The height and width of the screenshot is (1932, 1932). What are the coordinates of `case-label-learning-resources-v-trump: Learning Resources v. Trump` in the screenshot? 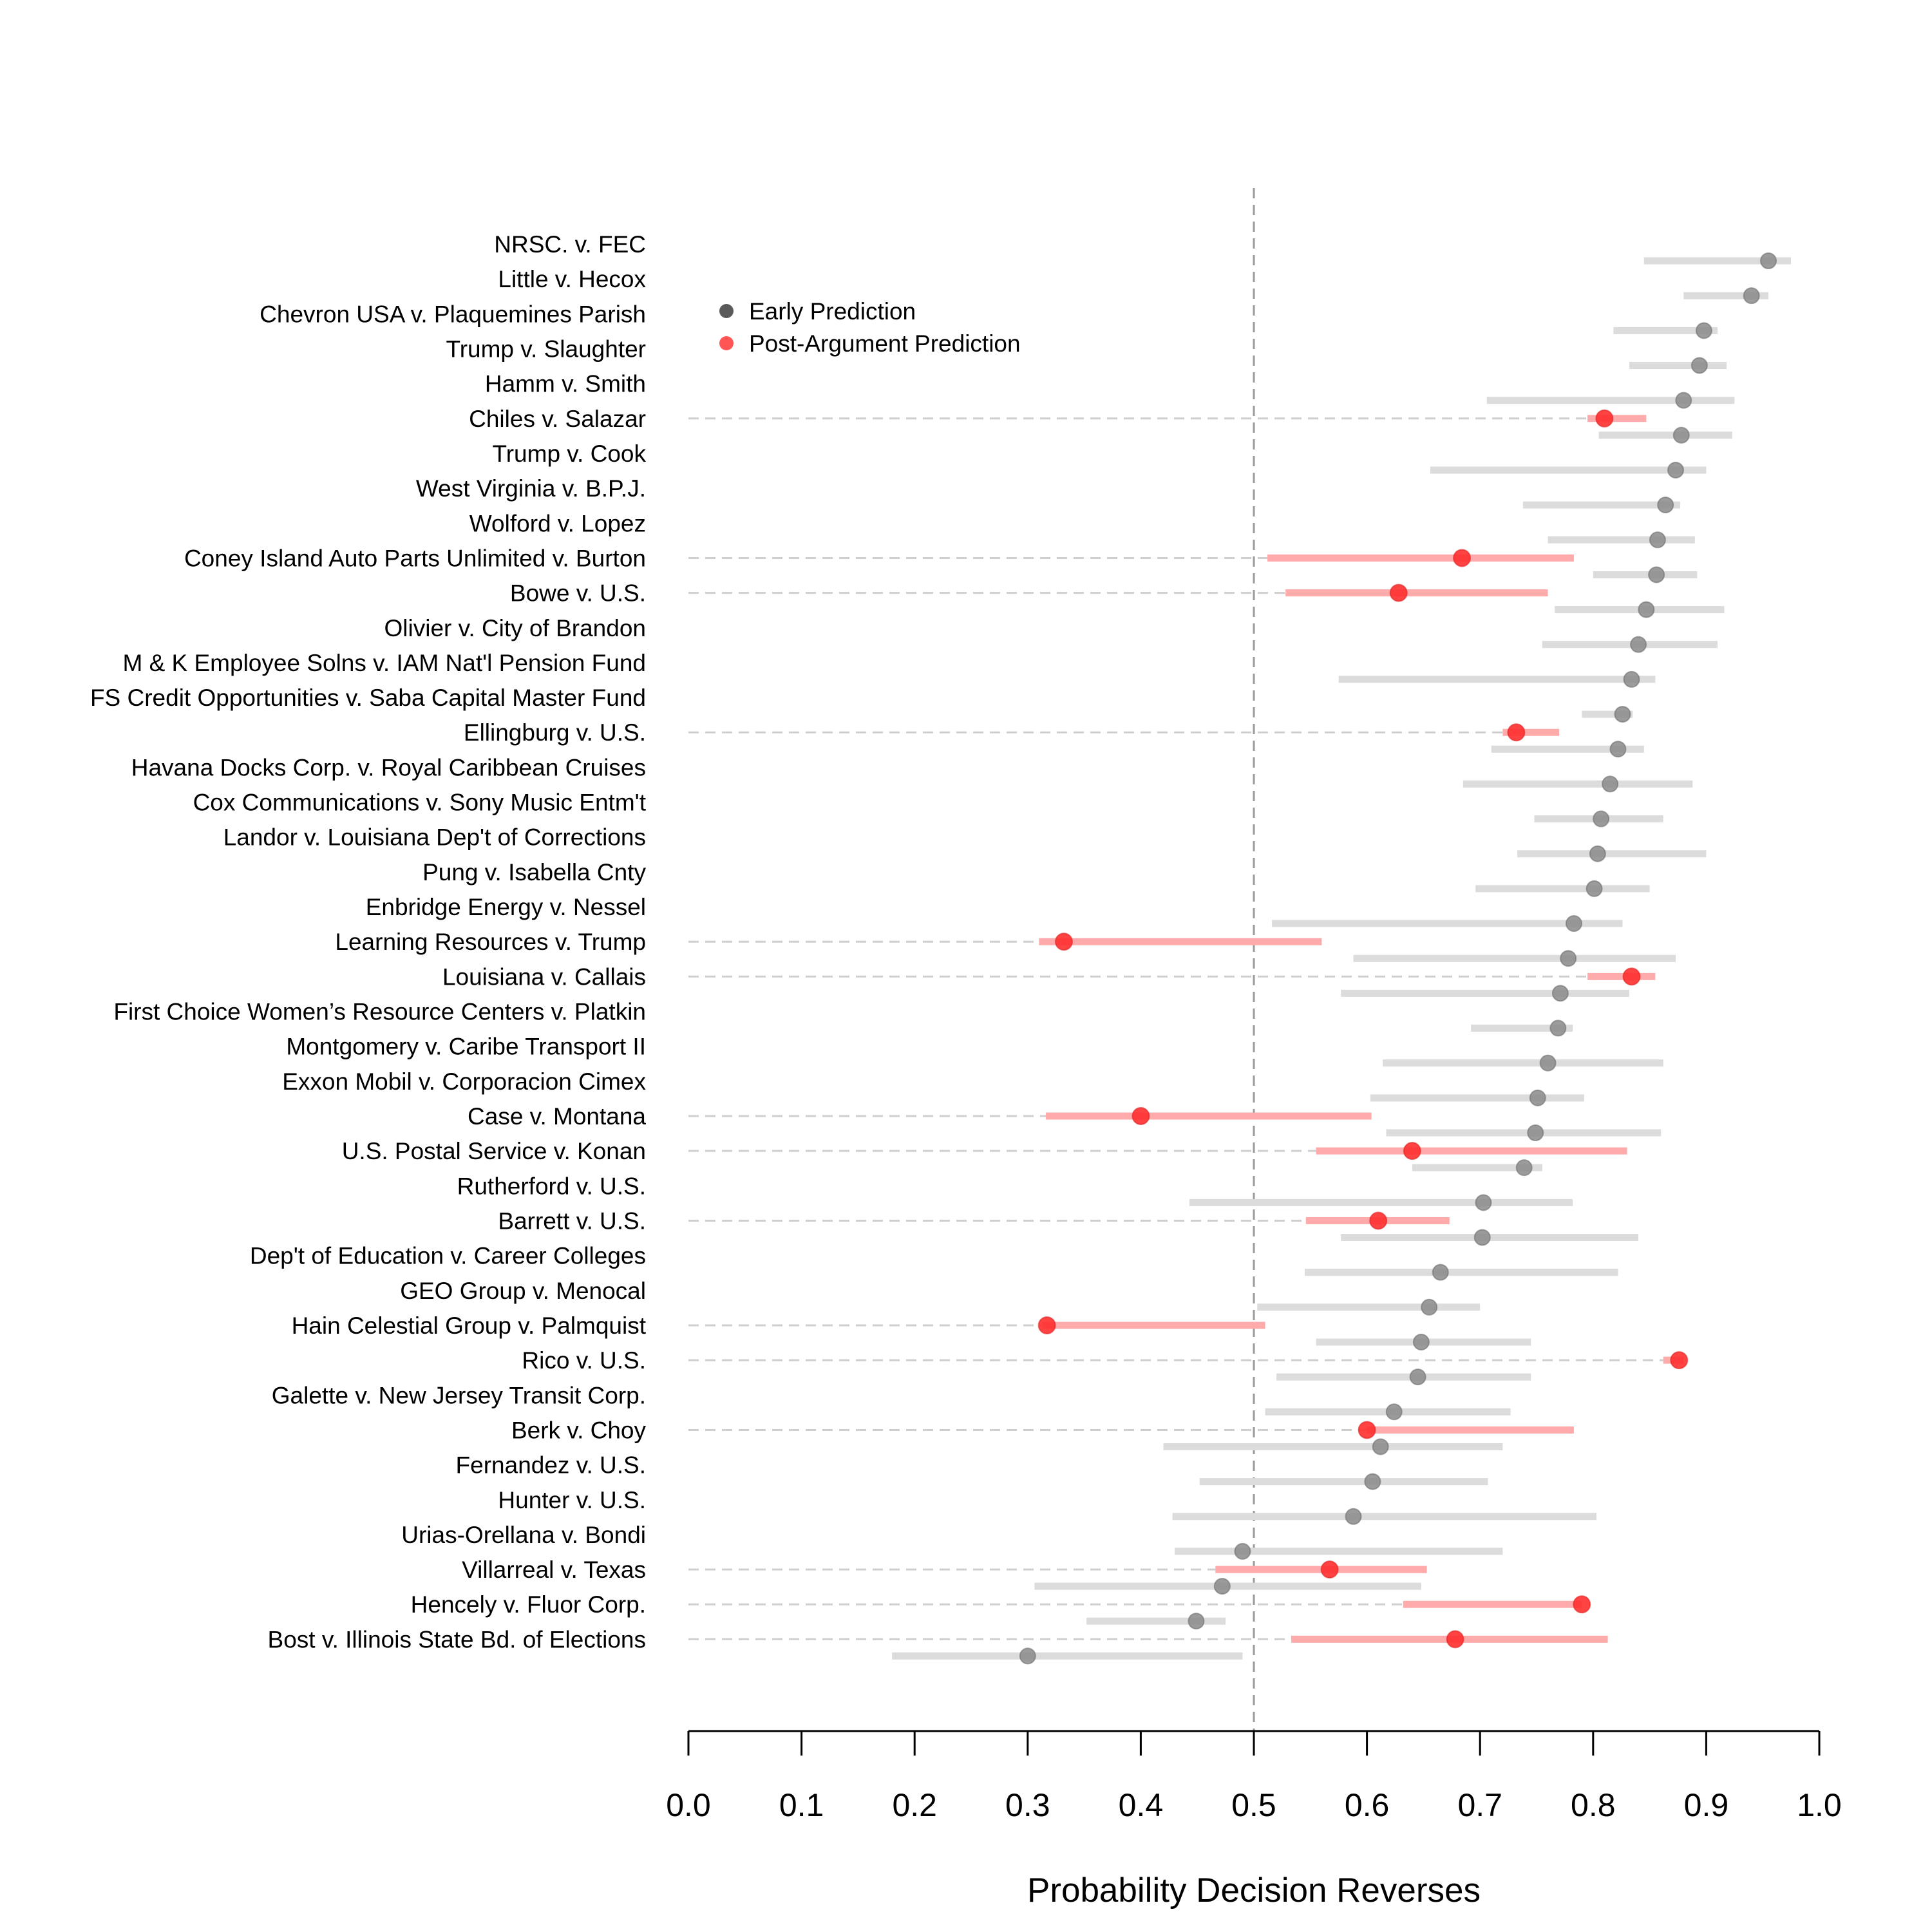 It's located at (491, 942).